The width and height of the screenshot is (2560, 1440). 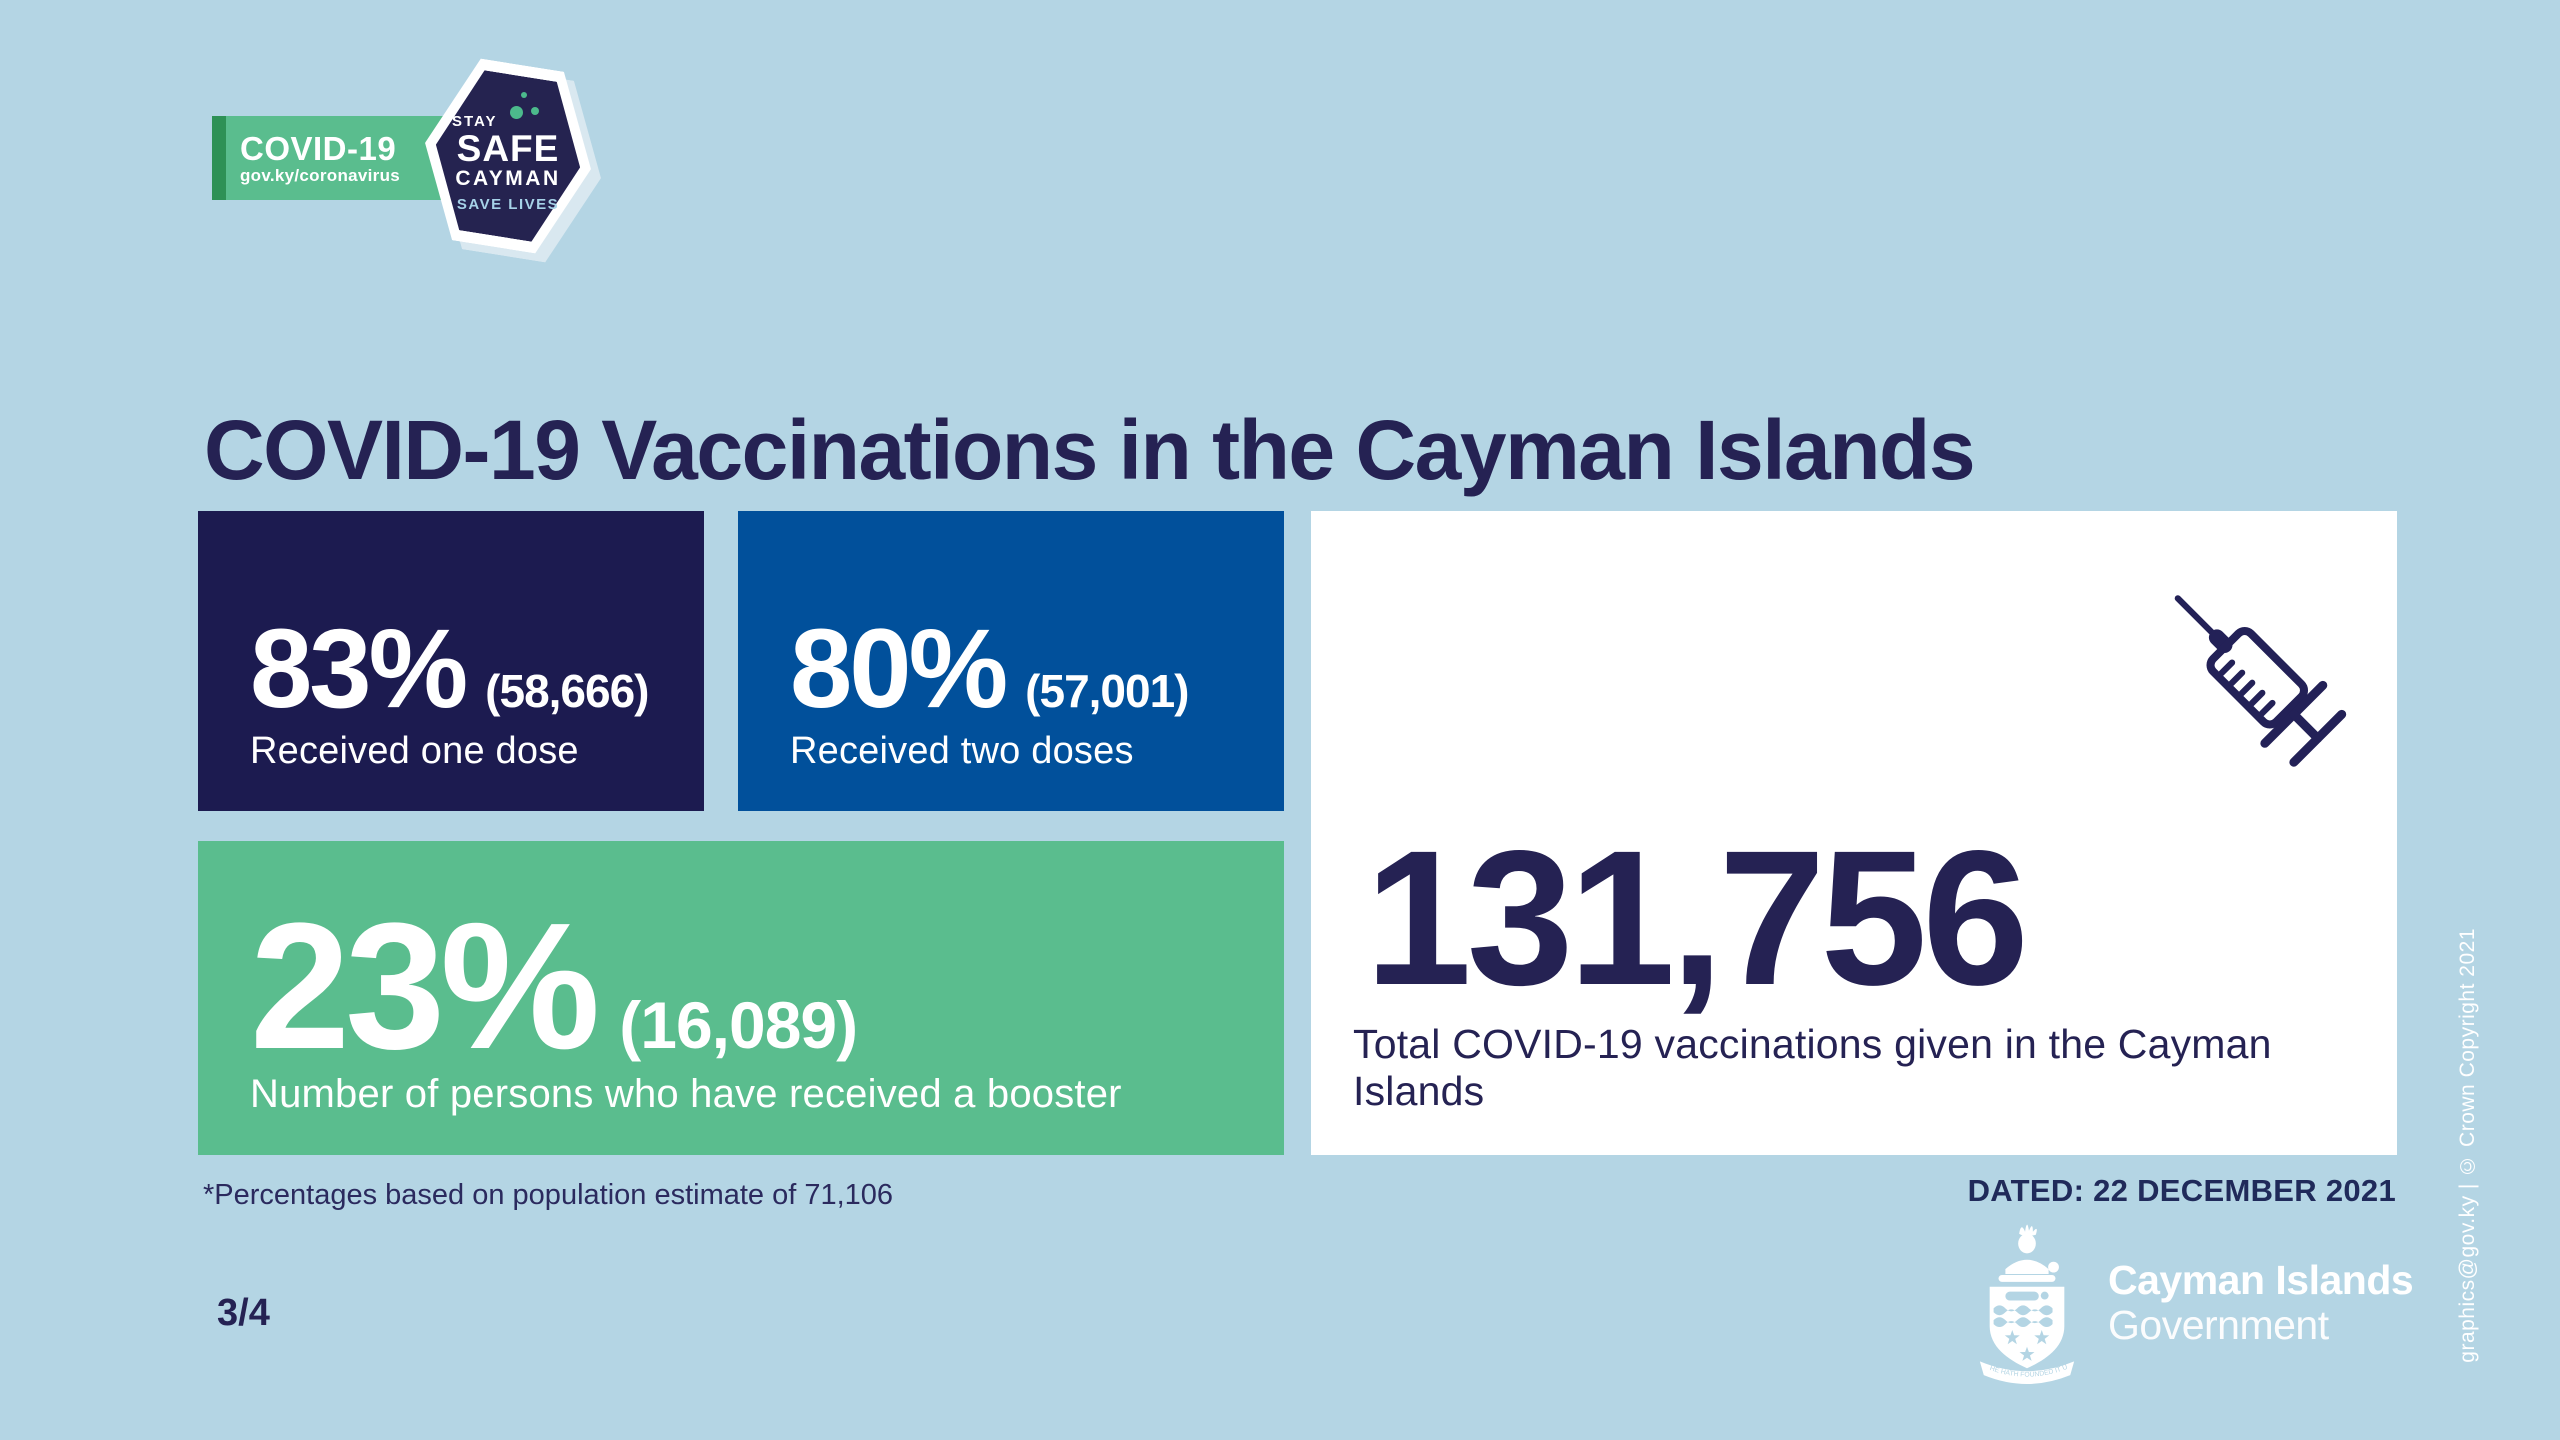 What do you see at coordinates (2261, 1280) in the screenshot?
I see `government-name-line1: Cayman Islands` at bounding box center [2261, 1280].